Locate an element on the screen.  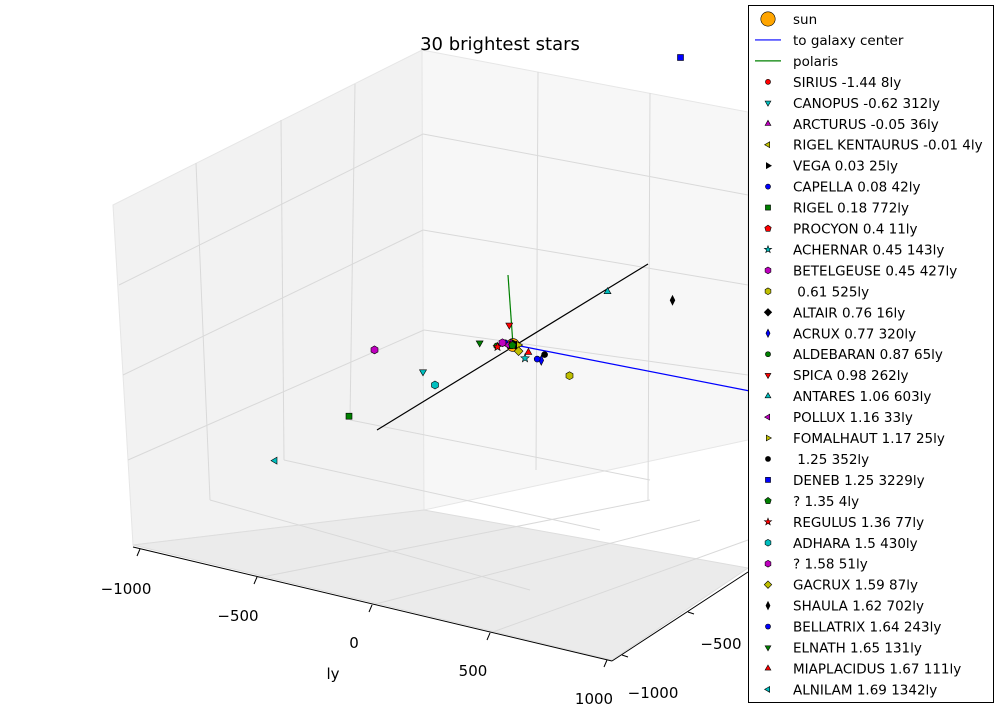
legend-entry: REGULUS 1.36 77ly is located at coordinates (843, 523).